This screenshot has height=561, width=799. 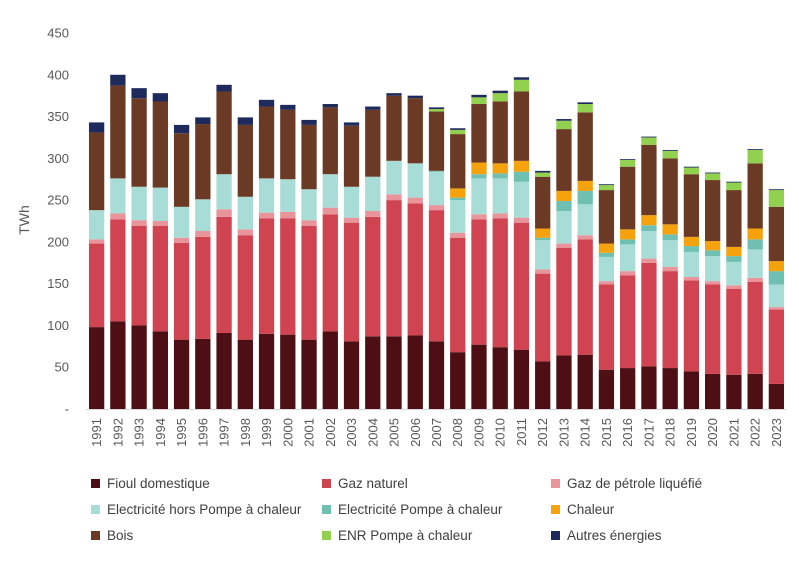 I want to click on bar-segment-2016-s1, so click(x=628, y=322).